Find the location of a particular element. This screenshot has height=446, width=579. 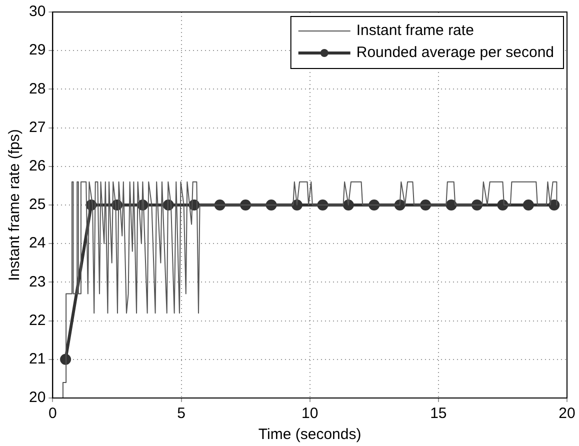

y-tick-label: 23 is located at coordinates (37, 281).